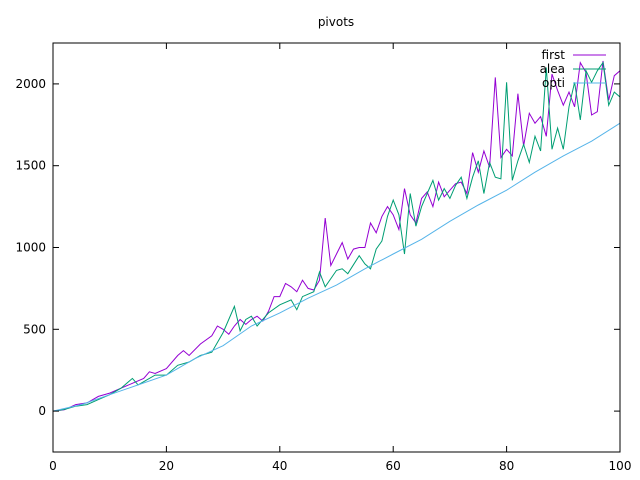 Image resolution: width=640 pixels, height=480 pixels. Describe the element at coordinates (30, 166) in the screenshot. I see `y-tick-label-3: 1500` at that location.